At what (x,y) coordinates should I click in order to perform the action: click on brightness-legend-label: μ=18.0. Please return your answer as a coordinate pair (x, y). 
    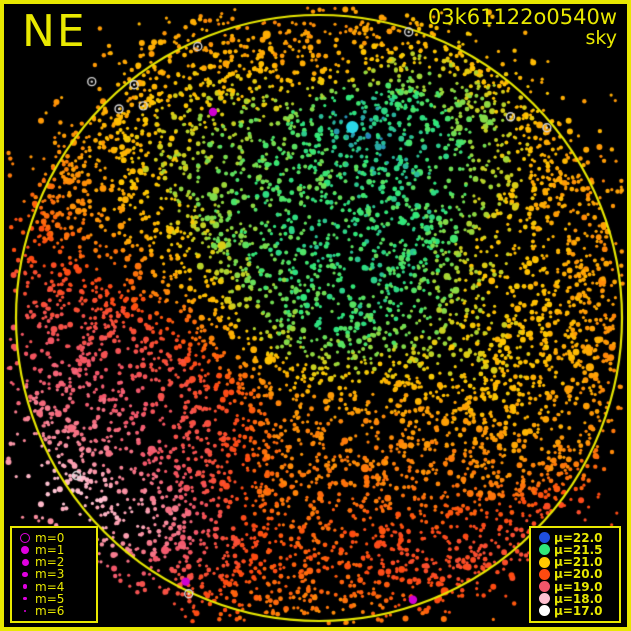
    Looking at the image, I should click on (578, 598).